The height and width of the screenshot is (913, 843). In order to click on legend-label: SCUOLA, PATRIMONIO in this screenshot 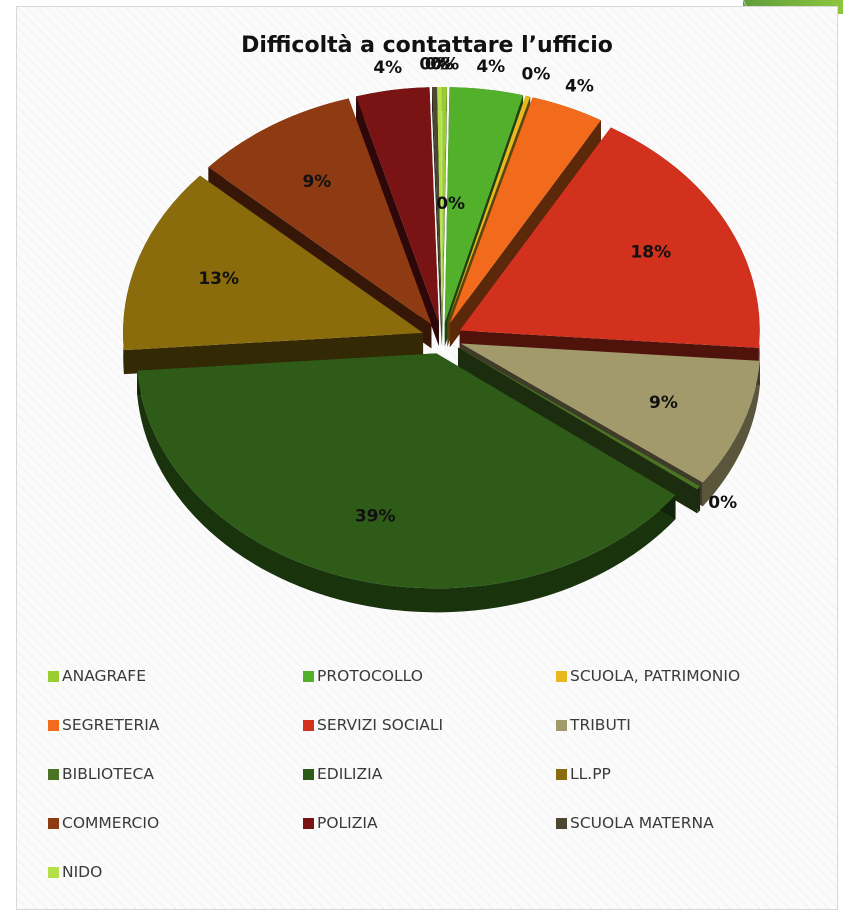, I will do `click(655, 676)`.